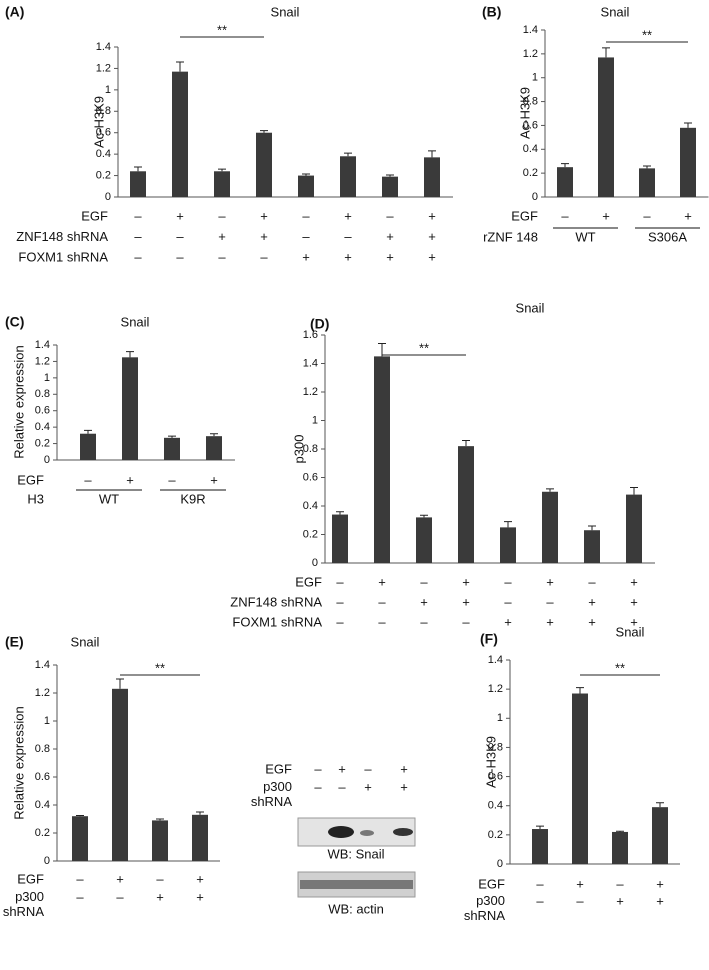  What do you see at coordinates (495, 835) in the screenshot?
I see `y-tick-label: 0.2` at bounding box center [495, 835].